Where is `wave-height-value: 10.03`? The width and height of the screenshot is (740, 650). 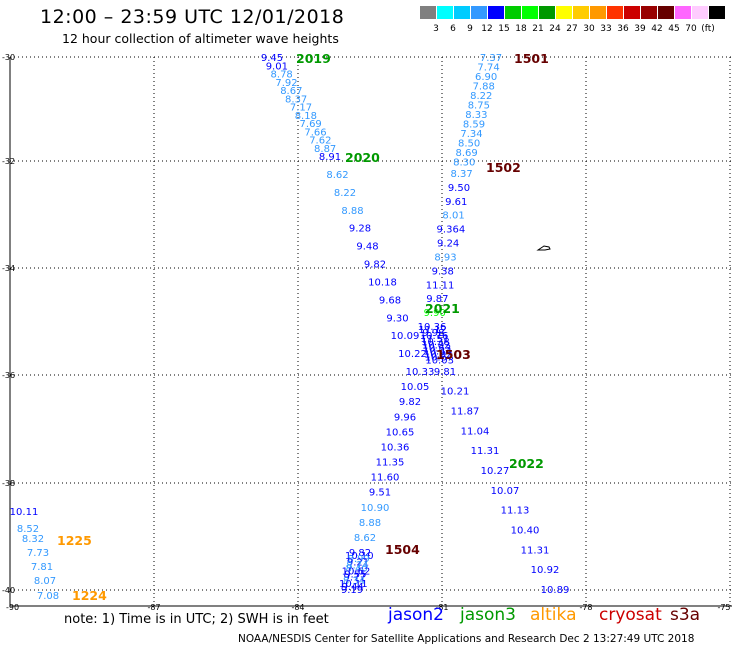 wave-height-value: 10.03 is located at coordinates (439, 360).